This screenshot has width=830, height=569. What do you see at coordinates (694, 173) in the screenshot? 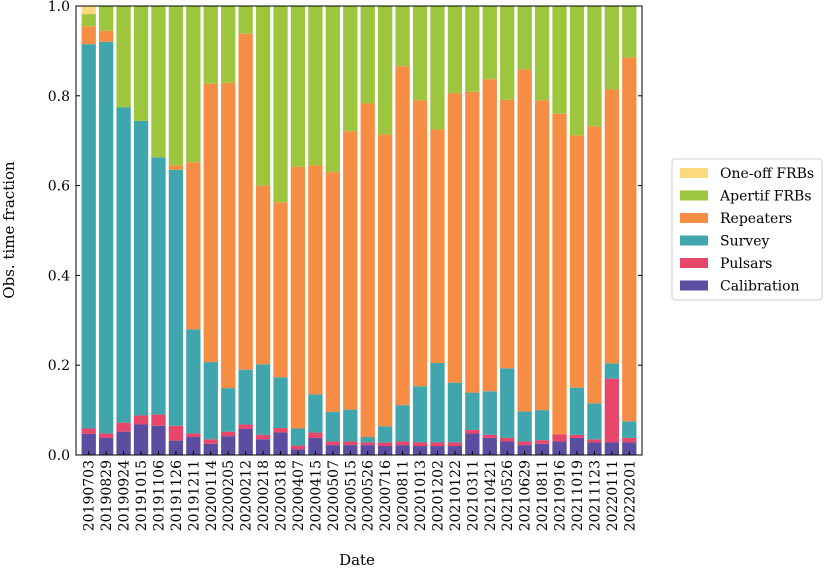
I see `legend-swatch-one-off-frbs` at bounding box center [694, 173].